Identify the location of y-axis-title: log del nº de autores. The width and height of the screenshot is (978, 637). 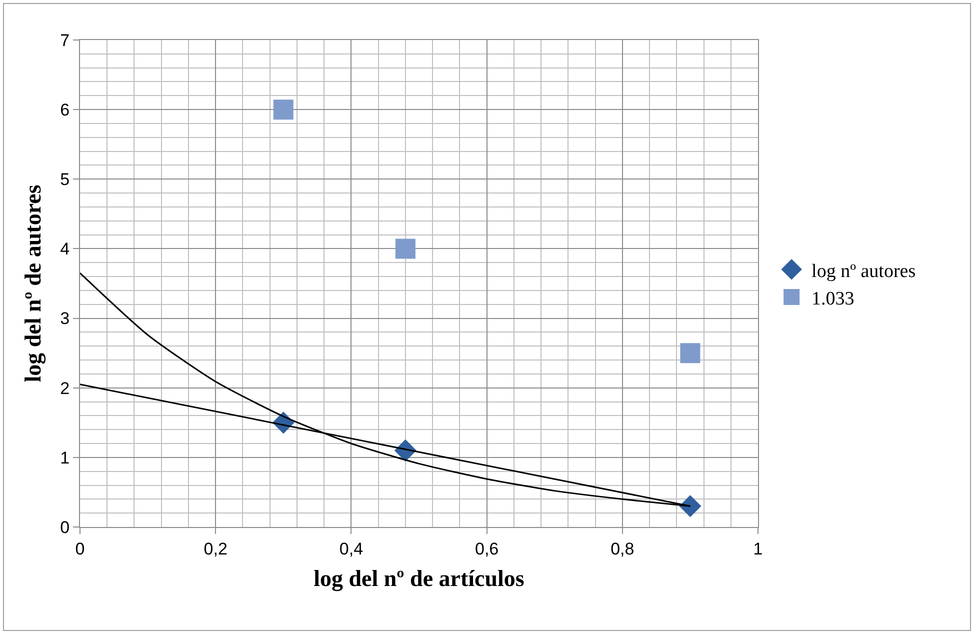
(33, 283).